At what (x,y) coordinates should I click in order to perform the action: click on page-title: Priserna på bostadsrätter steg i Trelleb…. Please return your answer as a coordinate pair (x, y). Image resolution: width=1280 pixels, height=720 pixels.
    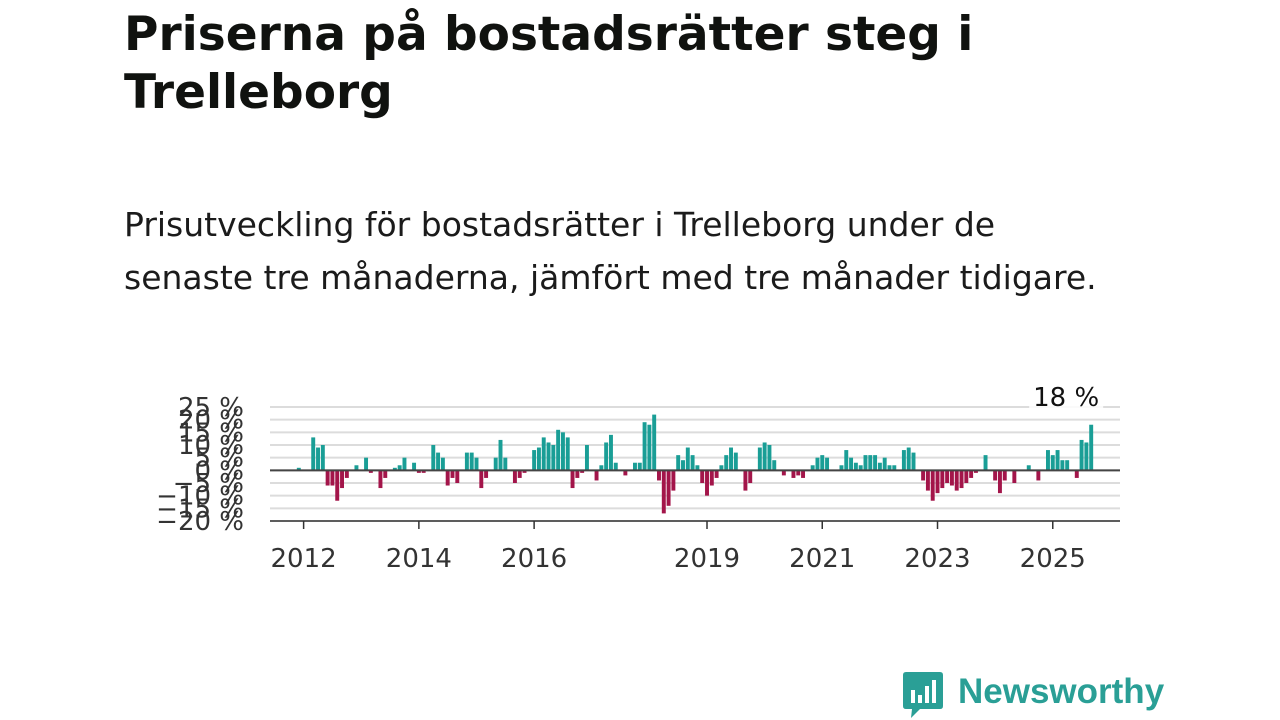
    Looking at the image, I should click on (549, 63).